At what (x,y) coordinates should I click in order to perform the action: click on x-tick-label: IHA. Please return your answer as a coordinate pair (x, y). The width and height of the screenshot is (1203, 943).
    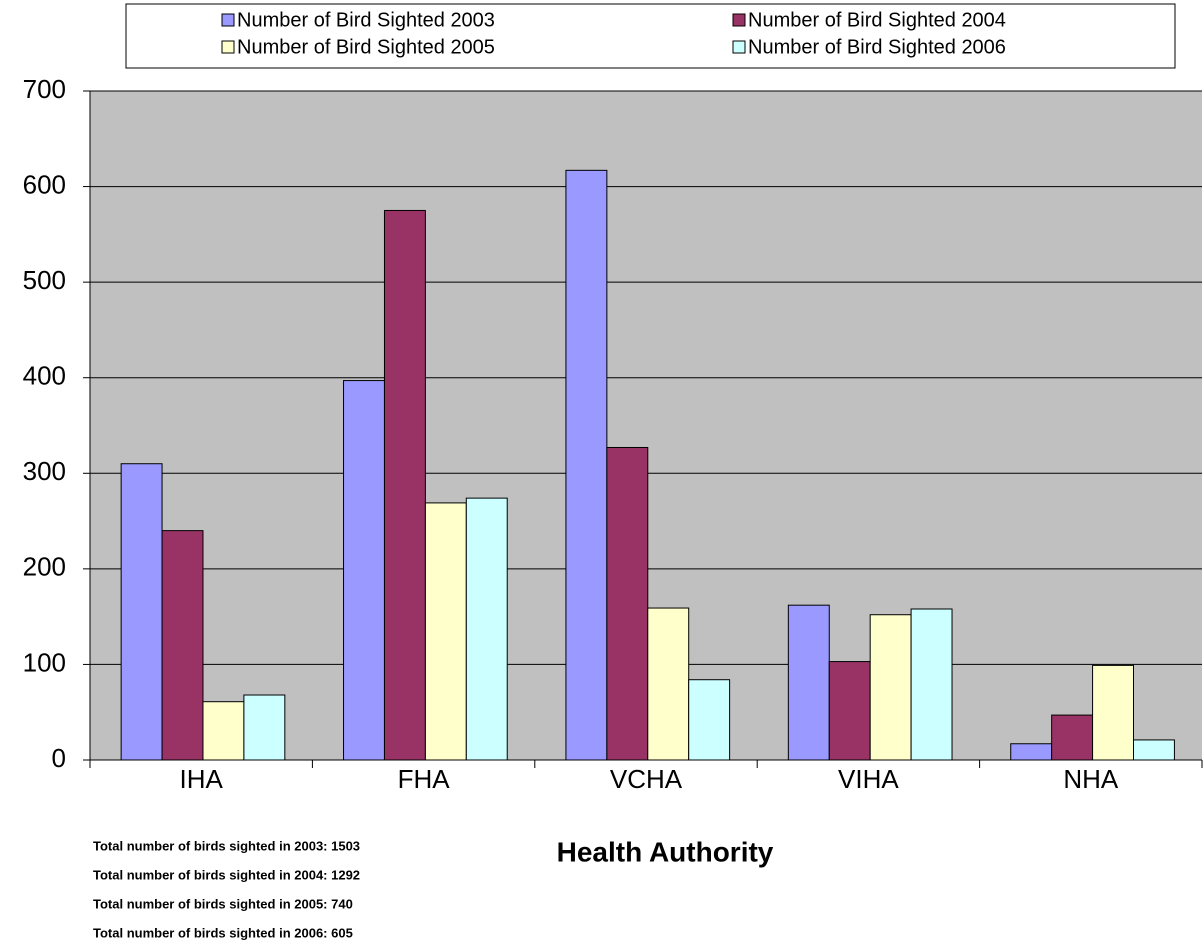
    Looking at the image, I should click on (202, 779).